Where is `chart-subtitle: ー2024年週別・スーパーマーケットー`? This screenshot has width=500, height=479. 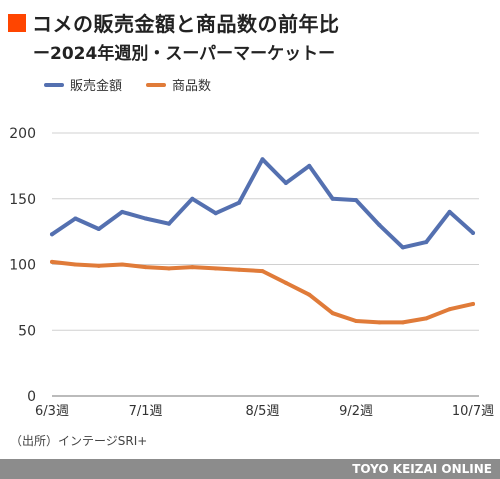 chart-subtitle: ー2024年週別・スーパーマーケットー is located at coordinates (184, 54).